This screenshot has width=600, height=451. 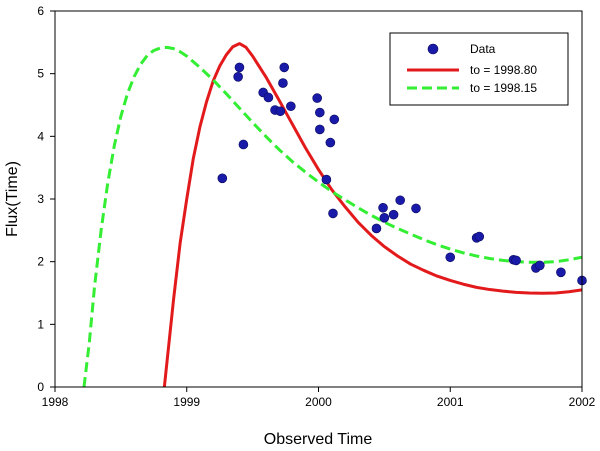 What do you see at coordinates (12, 199) in the screenshot?
I see `y-axis-title: Flux(Time)` at bounding box center [12, 199].